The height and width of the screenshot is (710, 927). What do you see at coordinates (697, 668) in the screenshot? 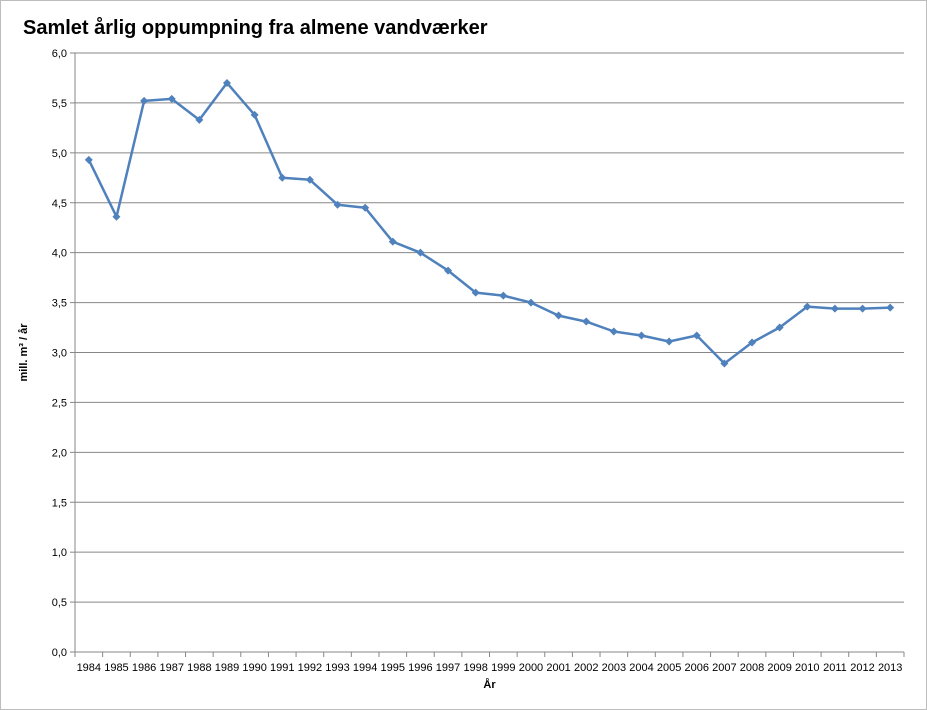
I see `x-tick-label: 2006` at bounding box center [697, 668].